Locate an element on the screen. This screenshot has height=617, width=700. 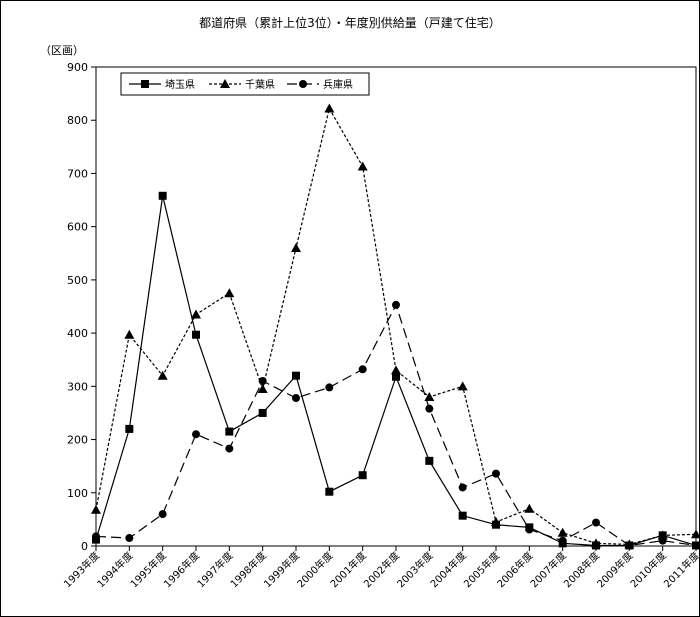
x-tick-label: 2011年度 is located at coordinates (680, 569).